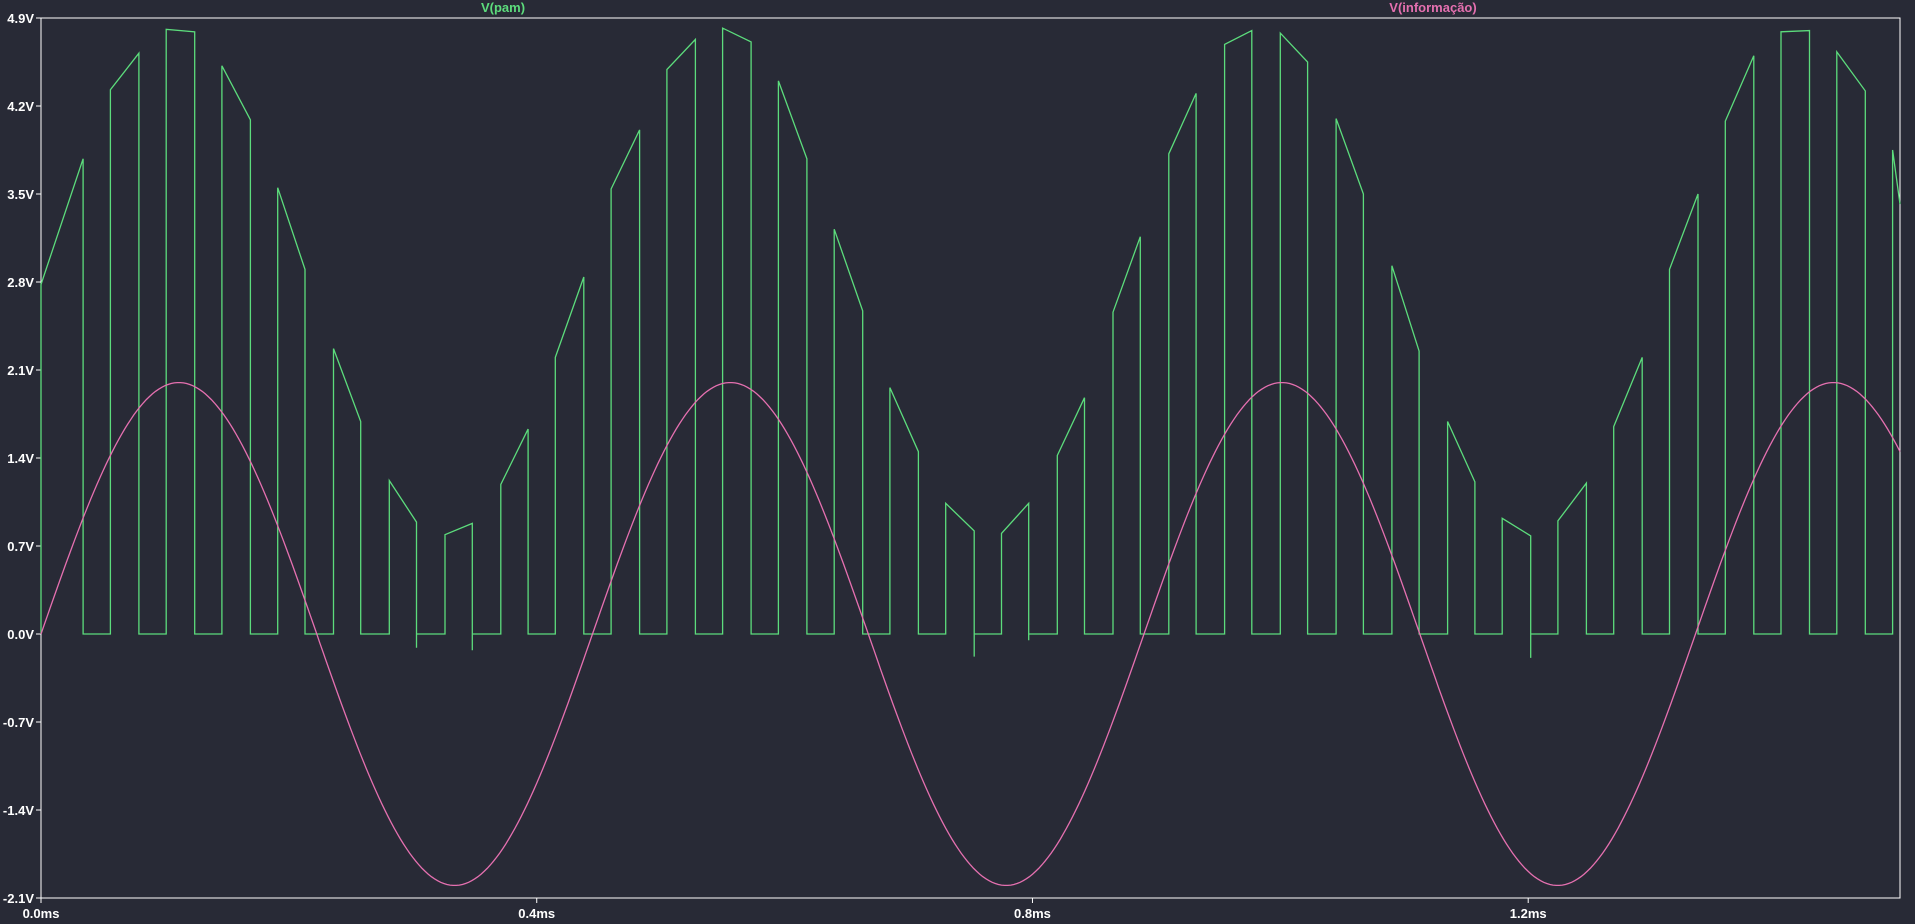  I want to click on y-tick-label: 1.4V, so click(20, 458).